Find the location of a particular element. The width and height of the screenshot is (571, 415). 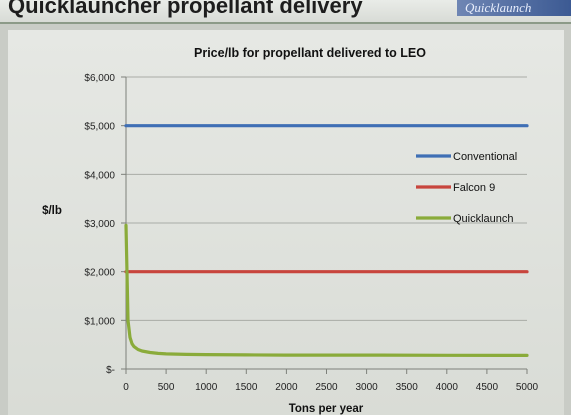

y-tick-label: $- is located at coordinates (110, 370).